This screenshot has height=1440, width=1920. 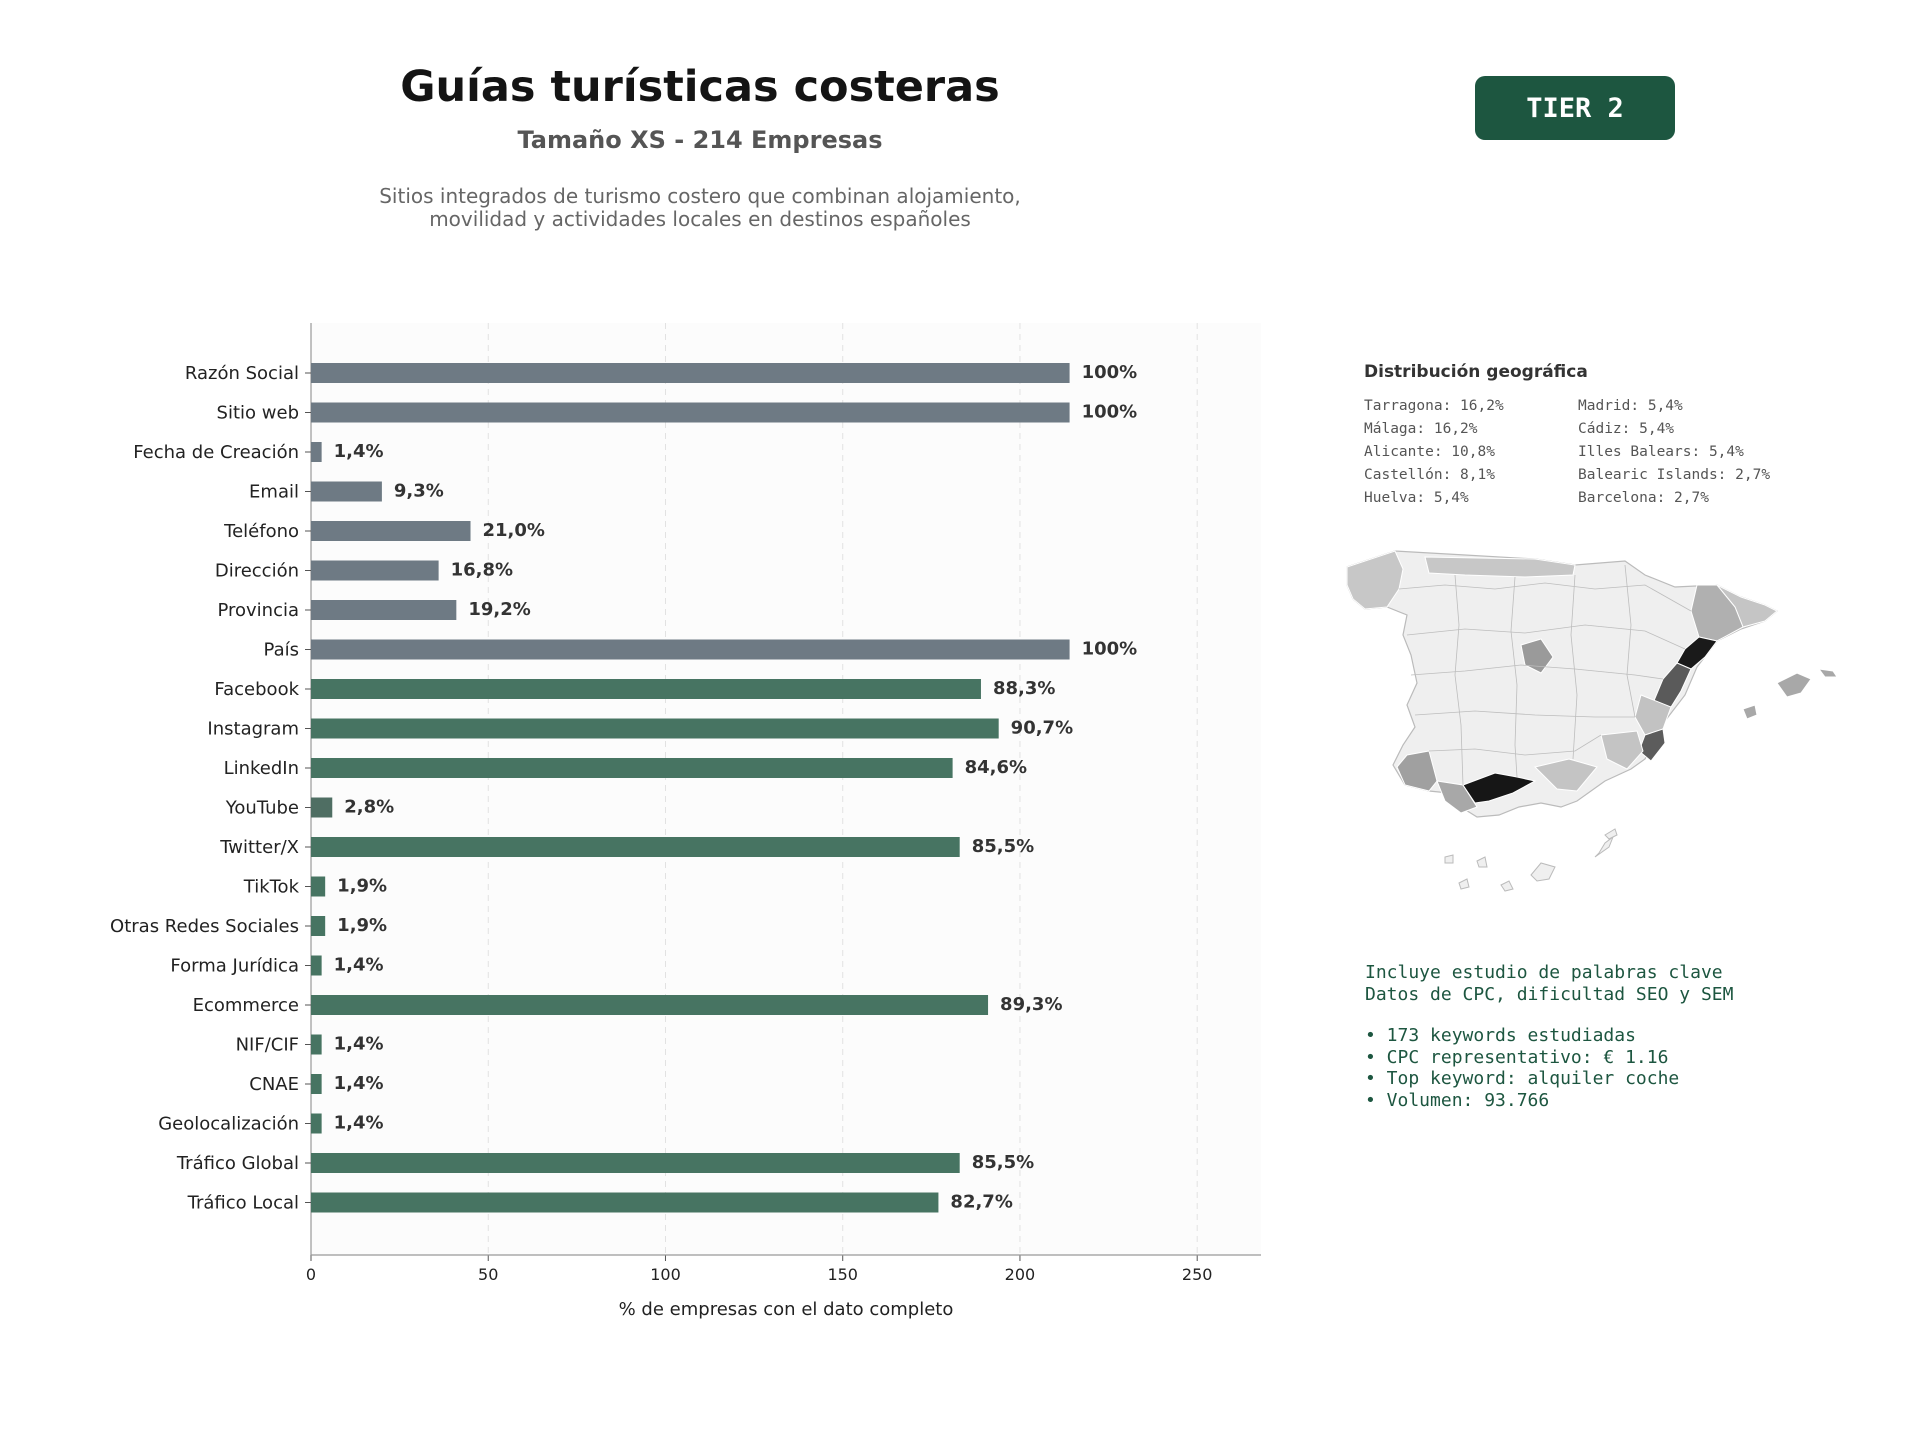 What do you see at coordinates (1575, 108) in the screenshot?
I see `tier-badge: TIER 2` at bounding box center [1575, 108].